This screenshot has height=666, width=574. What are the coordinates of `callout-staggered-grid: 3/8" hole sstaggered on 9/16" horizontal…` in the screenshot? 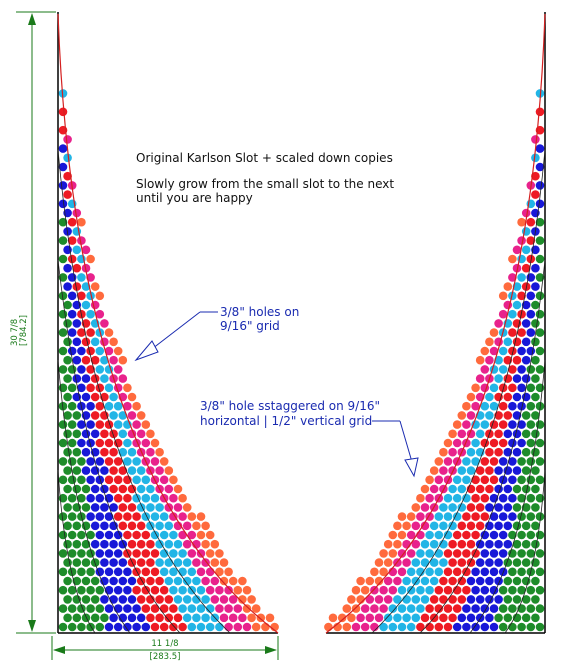 It's located at (309, 438).